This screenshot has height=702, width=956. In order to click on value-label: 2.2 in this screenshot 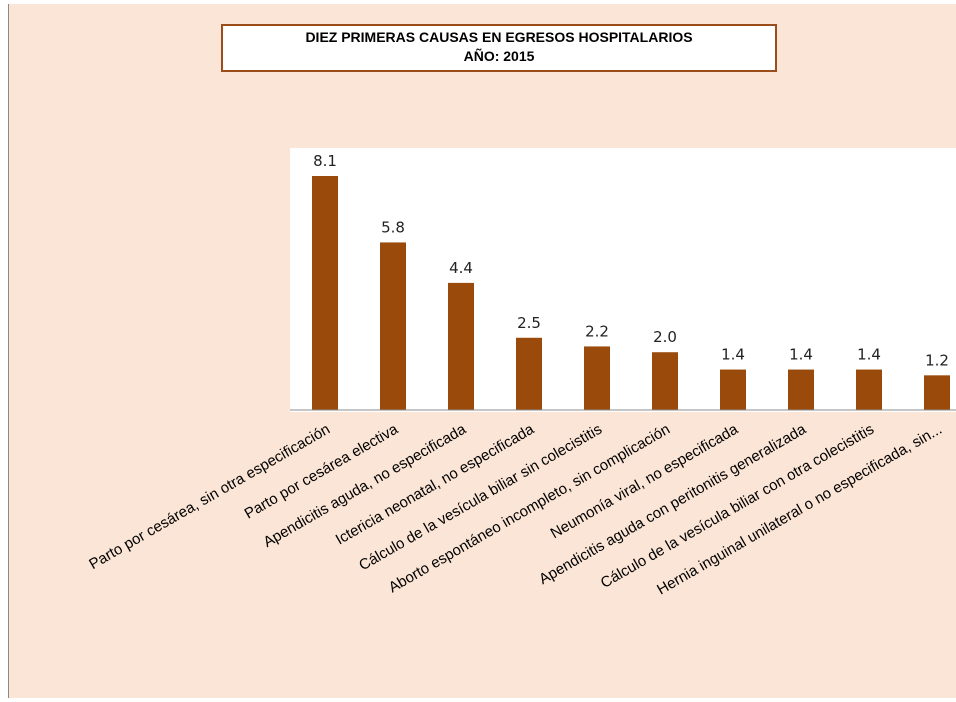, I will do `click(597, 331)`.